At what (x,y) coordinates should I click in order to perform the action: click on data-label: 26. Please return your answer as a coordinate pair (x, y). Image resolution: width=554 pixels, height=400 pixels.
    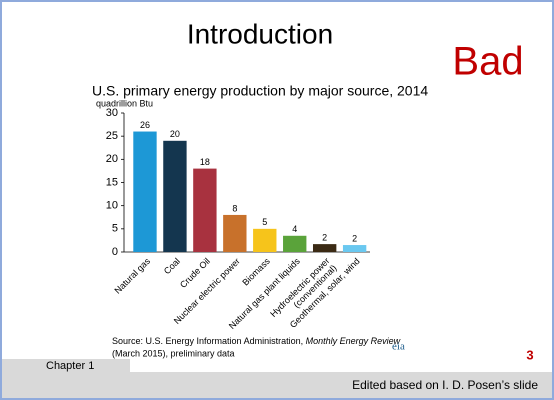
    Looking at the image, I should click on (145, 125).